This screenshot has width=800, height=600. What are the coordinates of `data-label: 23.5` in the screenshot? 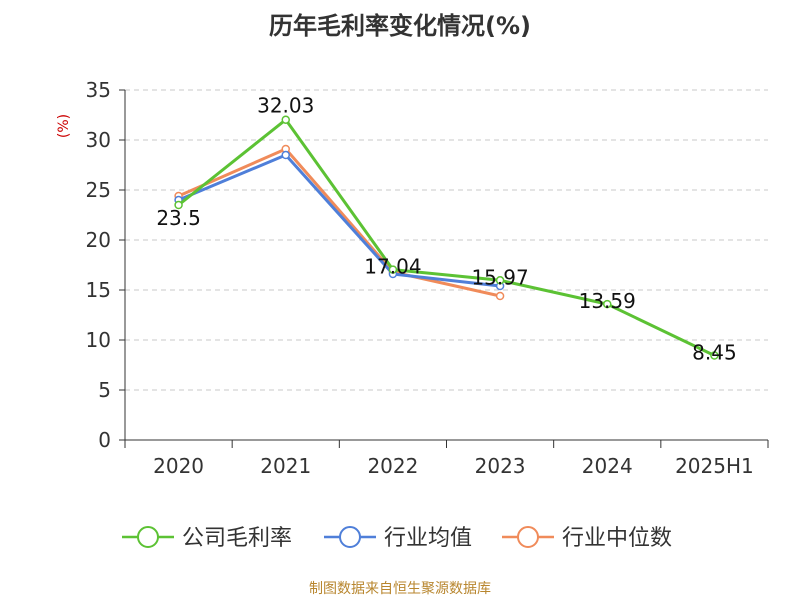 It's located at (178, 218).